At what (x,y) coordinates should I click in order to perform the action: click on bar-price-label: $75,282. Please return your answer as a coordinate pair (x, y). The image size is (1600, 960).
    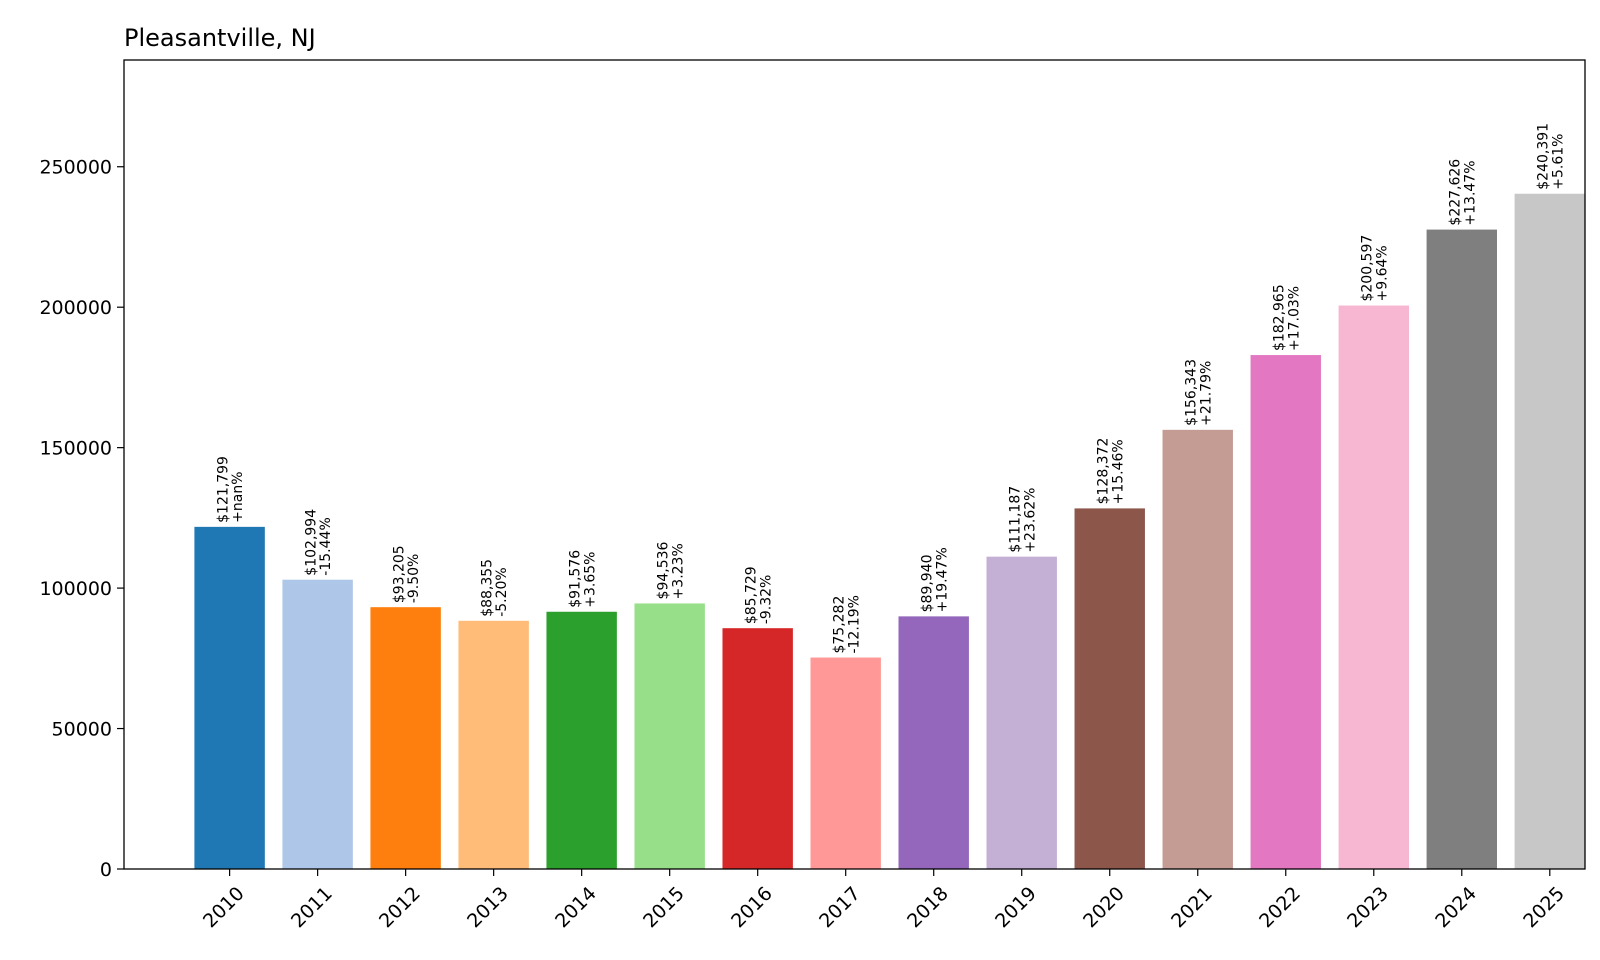
    Looking at the image, I should click on (840, 625).